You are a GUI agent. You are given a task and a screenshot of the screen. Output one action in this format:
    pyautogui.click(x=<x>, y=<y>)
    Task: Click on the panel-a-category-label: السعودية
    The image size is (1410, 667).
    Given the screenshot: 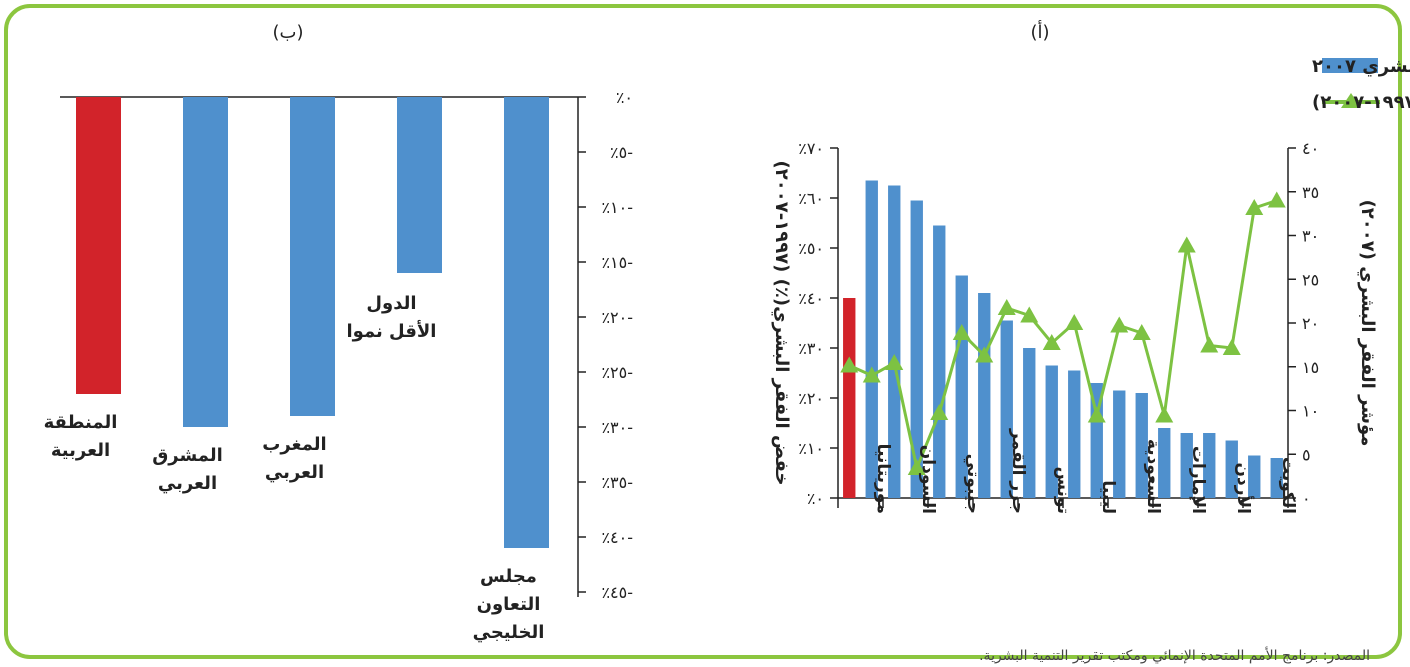 What is the action you would take?
    pyautogui.click(x=1153, y=476)
    